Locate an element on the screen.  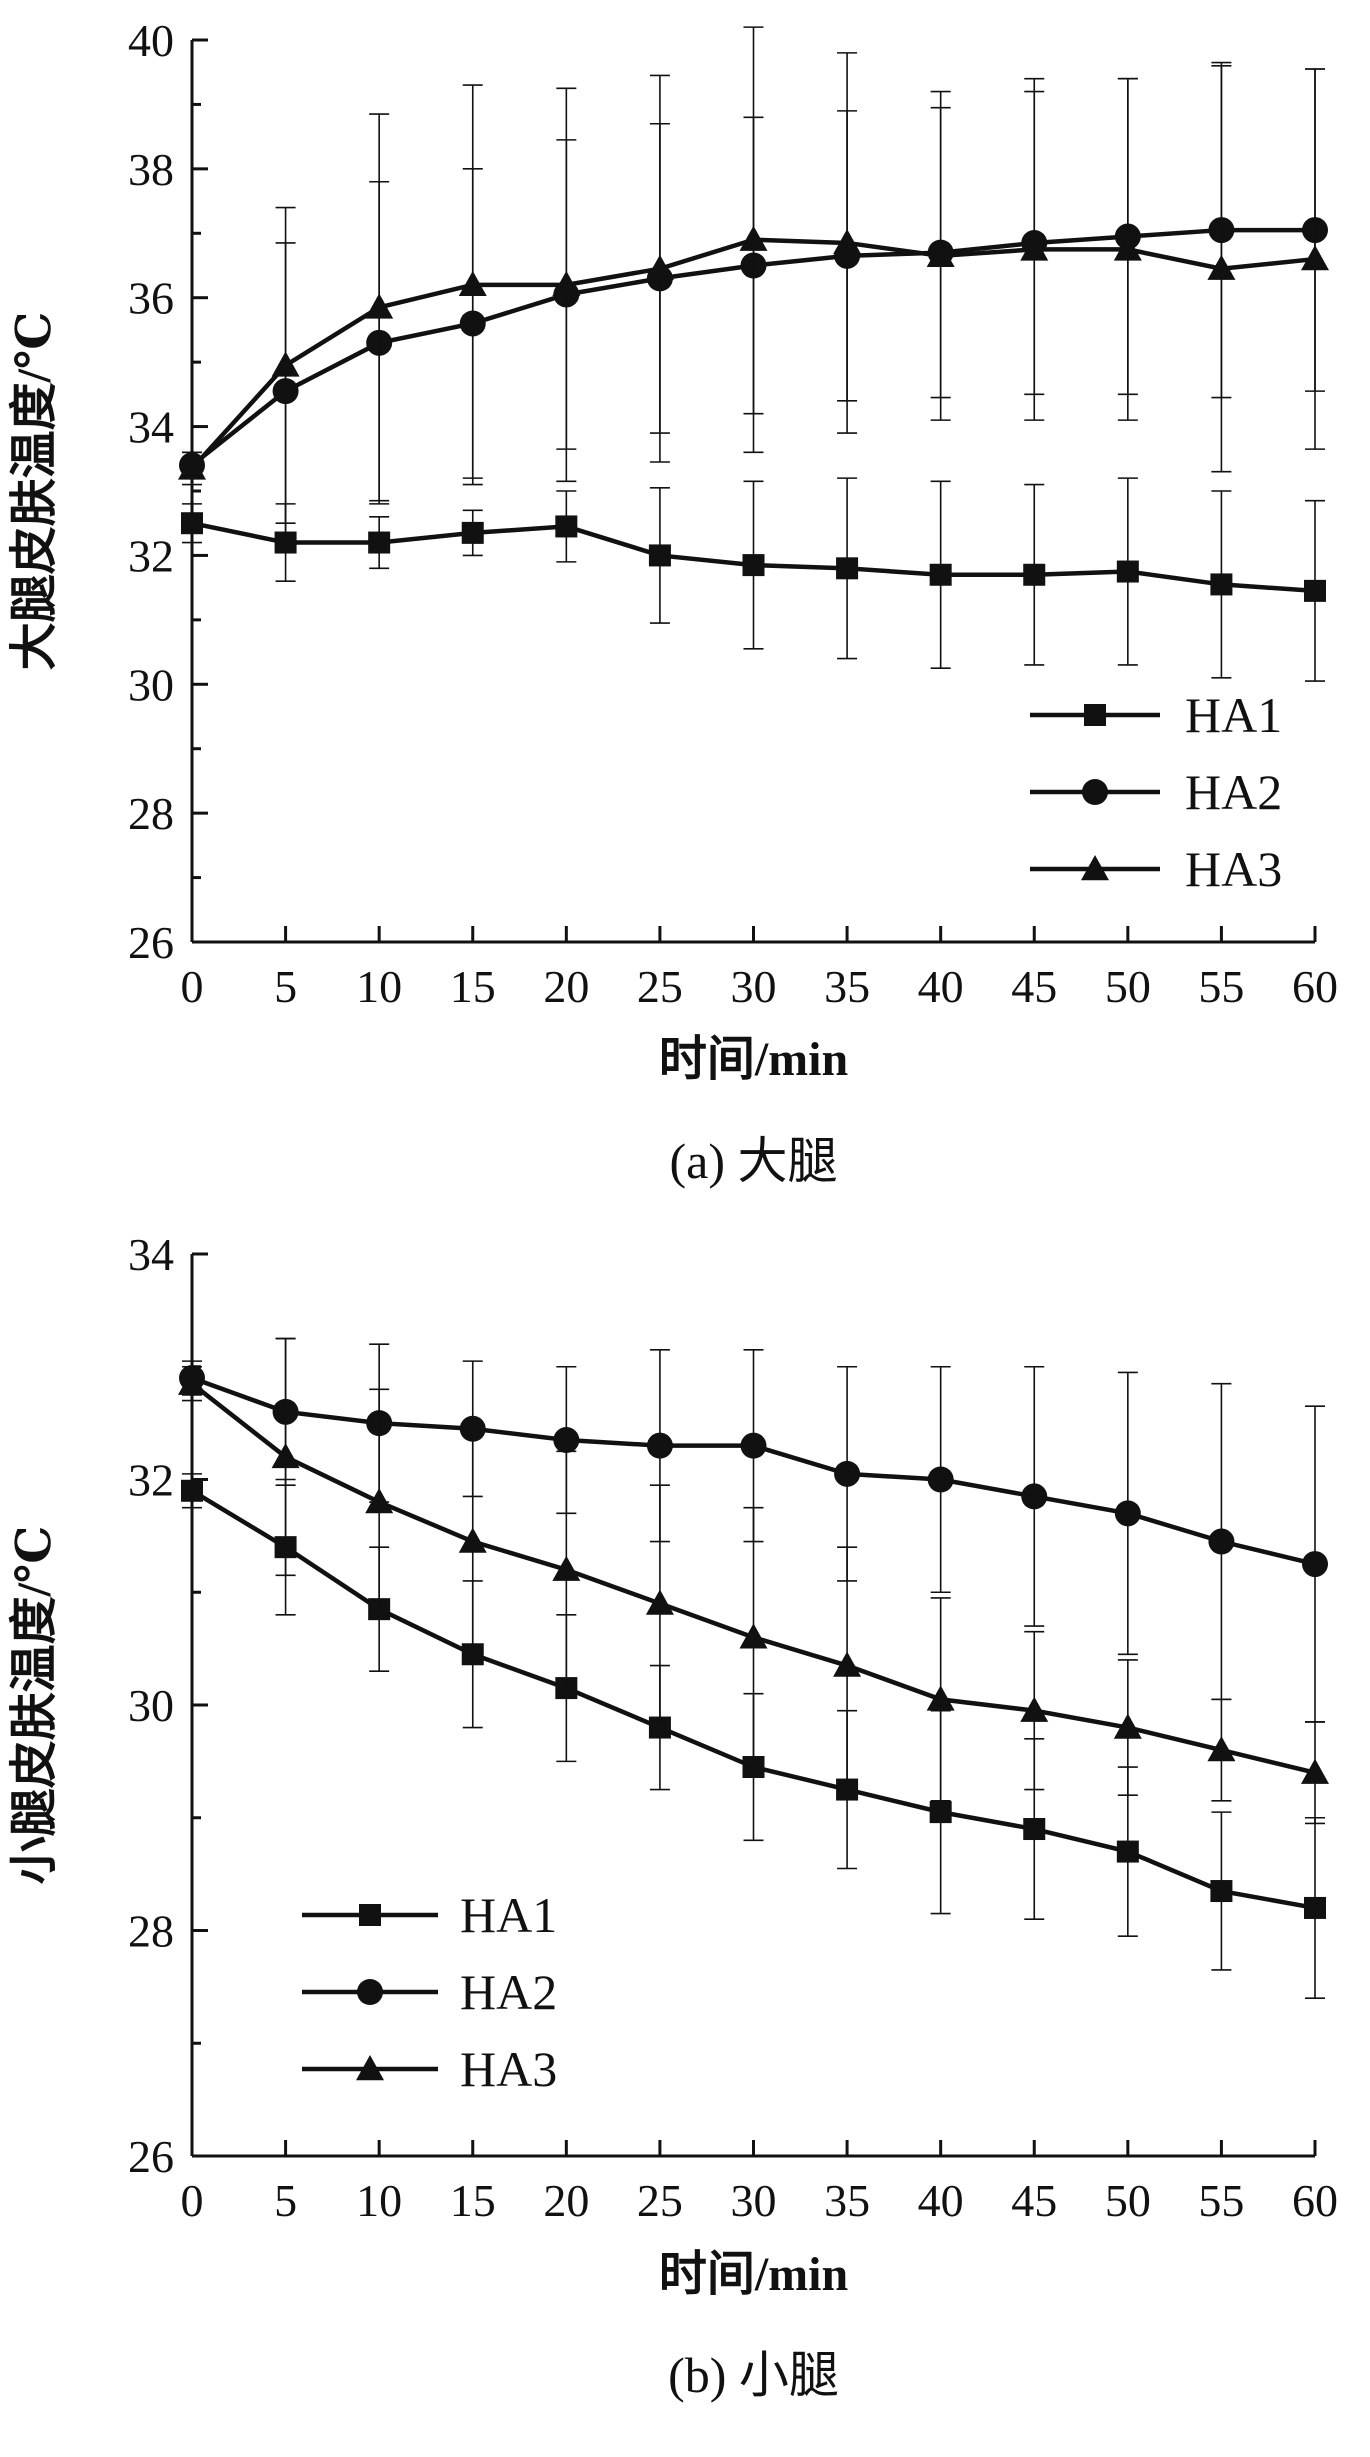
chart-caption: (b) 小腿 is located at coordinates (753, 2375).